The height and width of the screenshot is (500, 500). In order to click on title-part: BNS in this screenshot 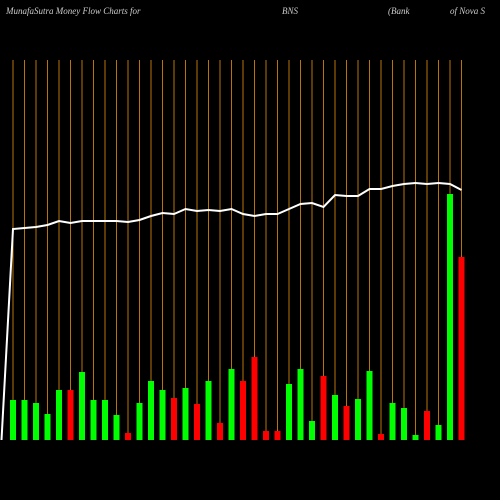, I will do `click(290, 11)`.